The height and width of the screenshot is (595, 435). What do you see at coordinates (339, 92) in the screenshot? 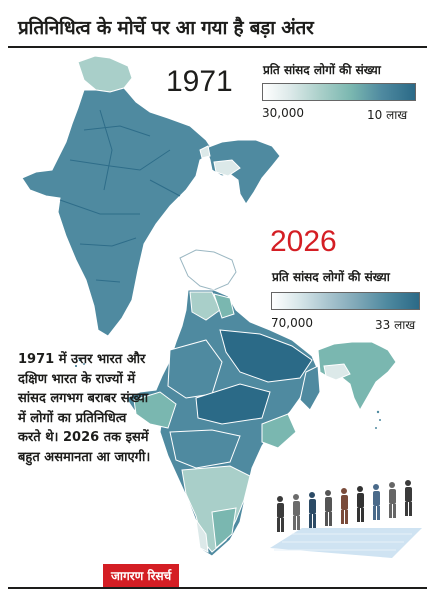
I see `legend-bar-1971` at bounding box center [339, 92].